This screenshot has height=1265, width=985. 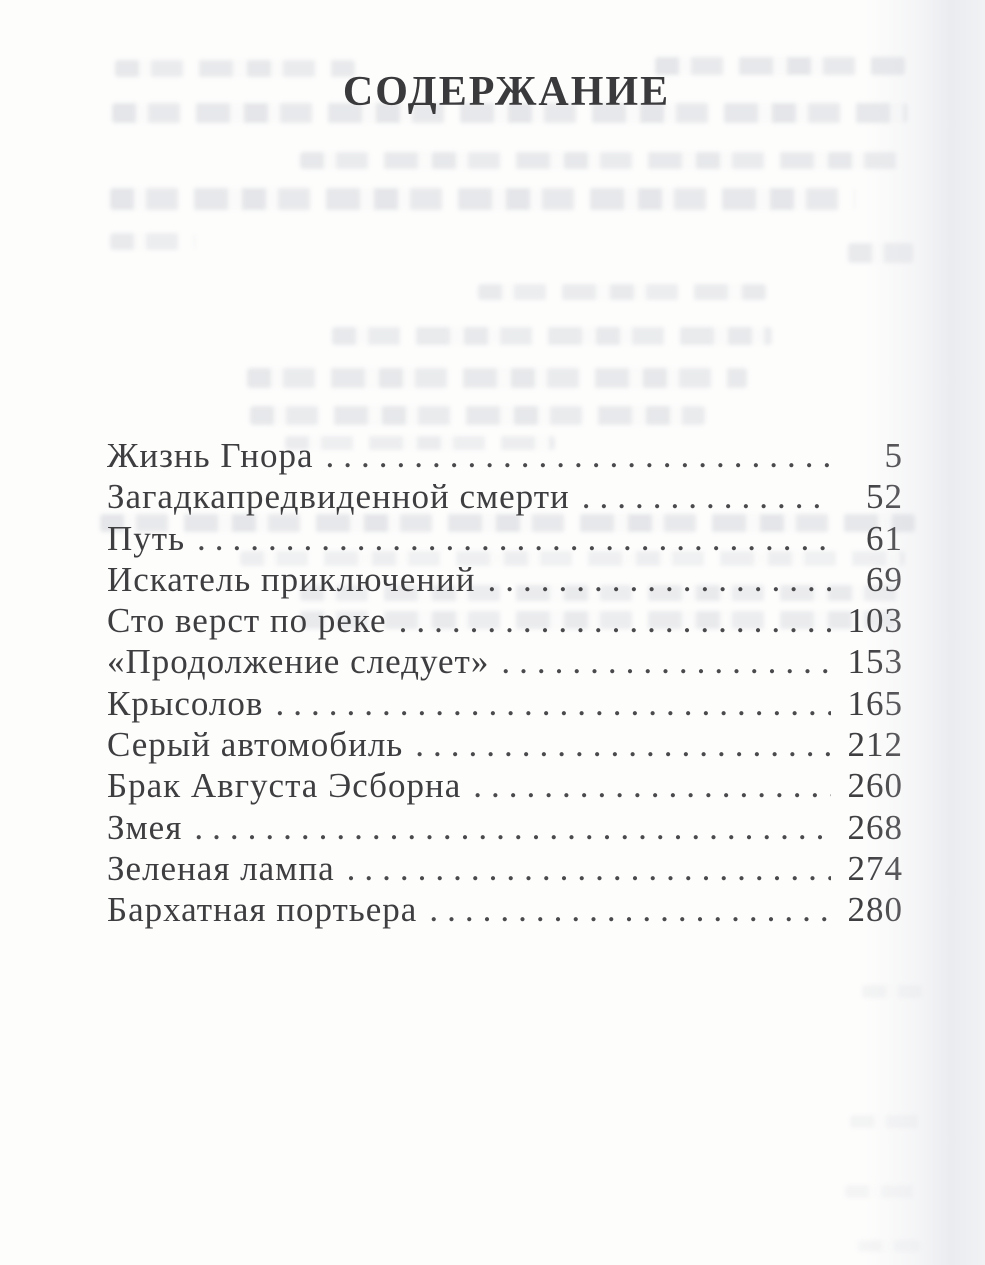 What do you see at coordinates (875, 868) in the screenshot?
I see `toc-entry-page: 274` at bounding box center [875, 868].